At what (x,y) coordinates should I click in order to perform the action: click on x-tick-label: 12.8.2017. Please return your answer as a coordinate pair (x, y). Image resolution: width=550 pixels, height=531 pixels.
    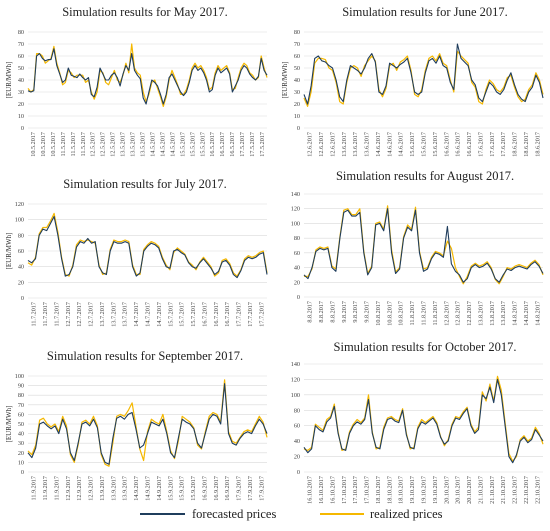
    Looking at the image, I should click on (458, 313).